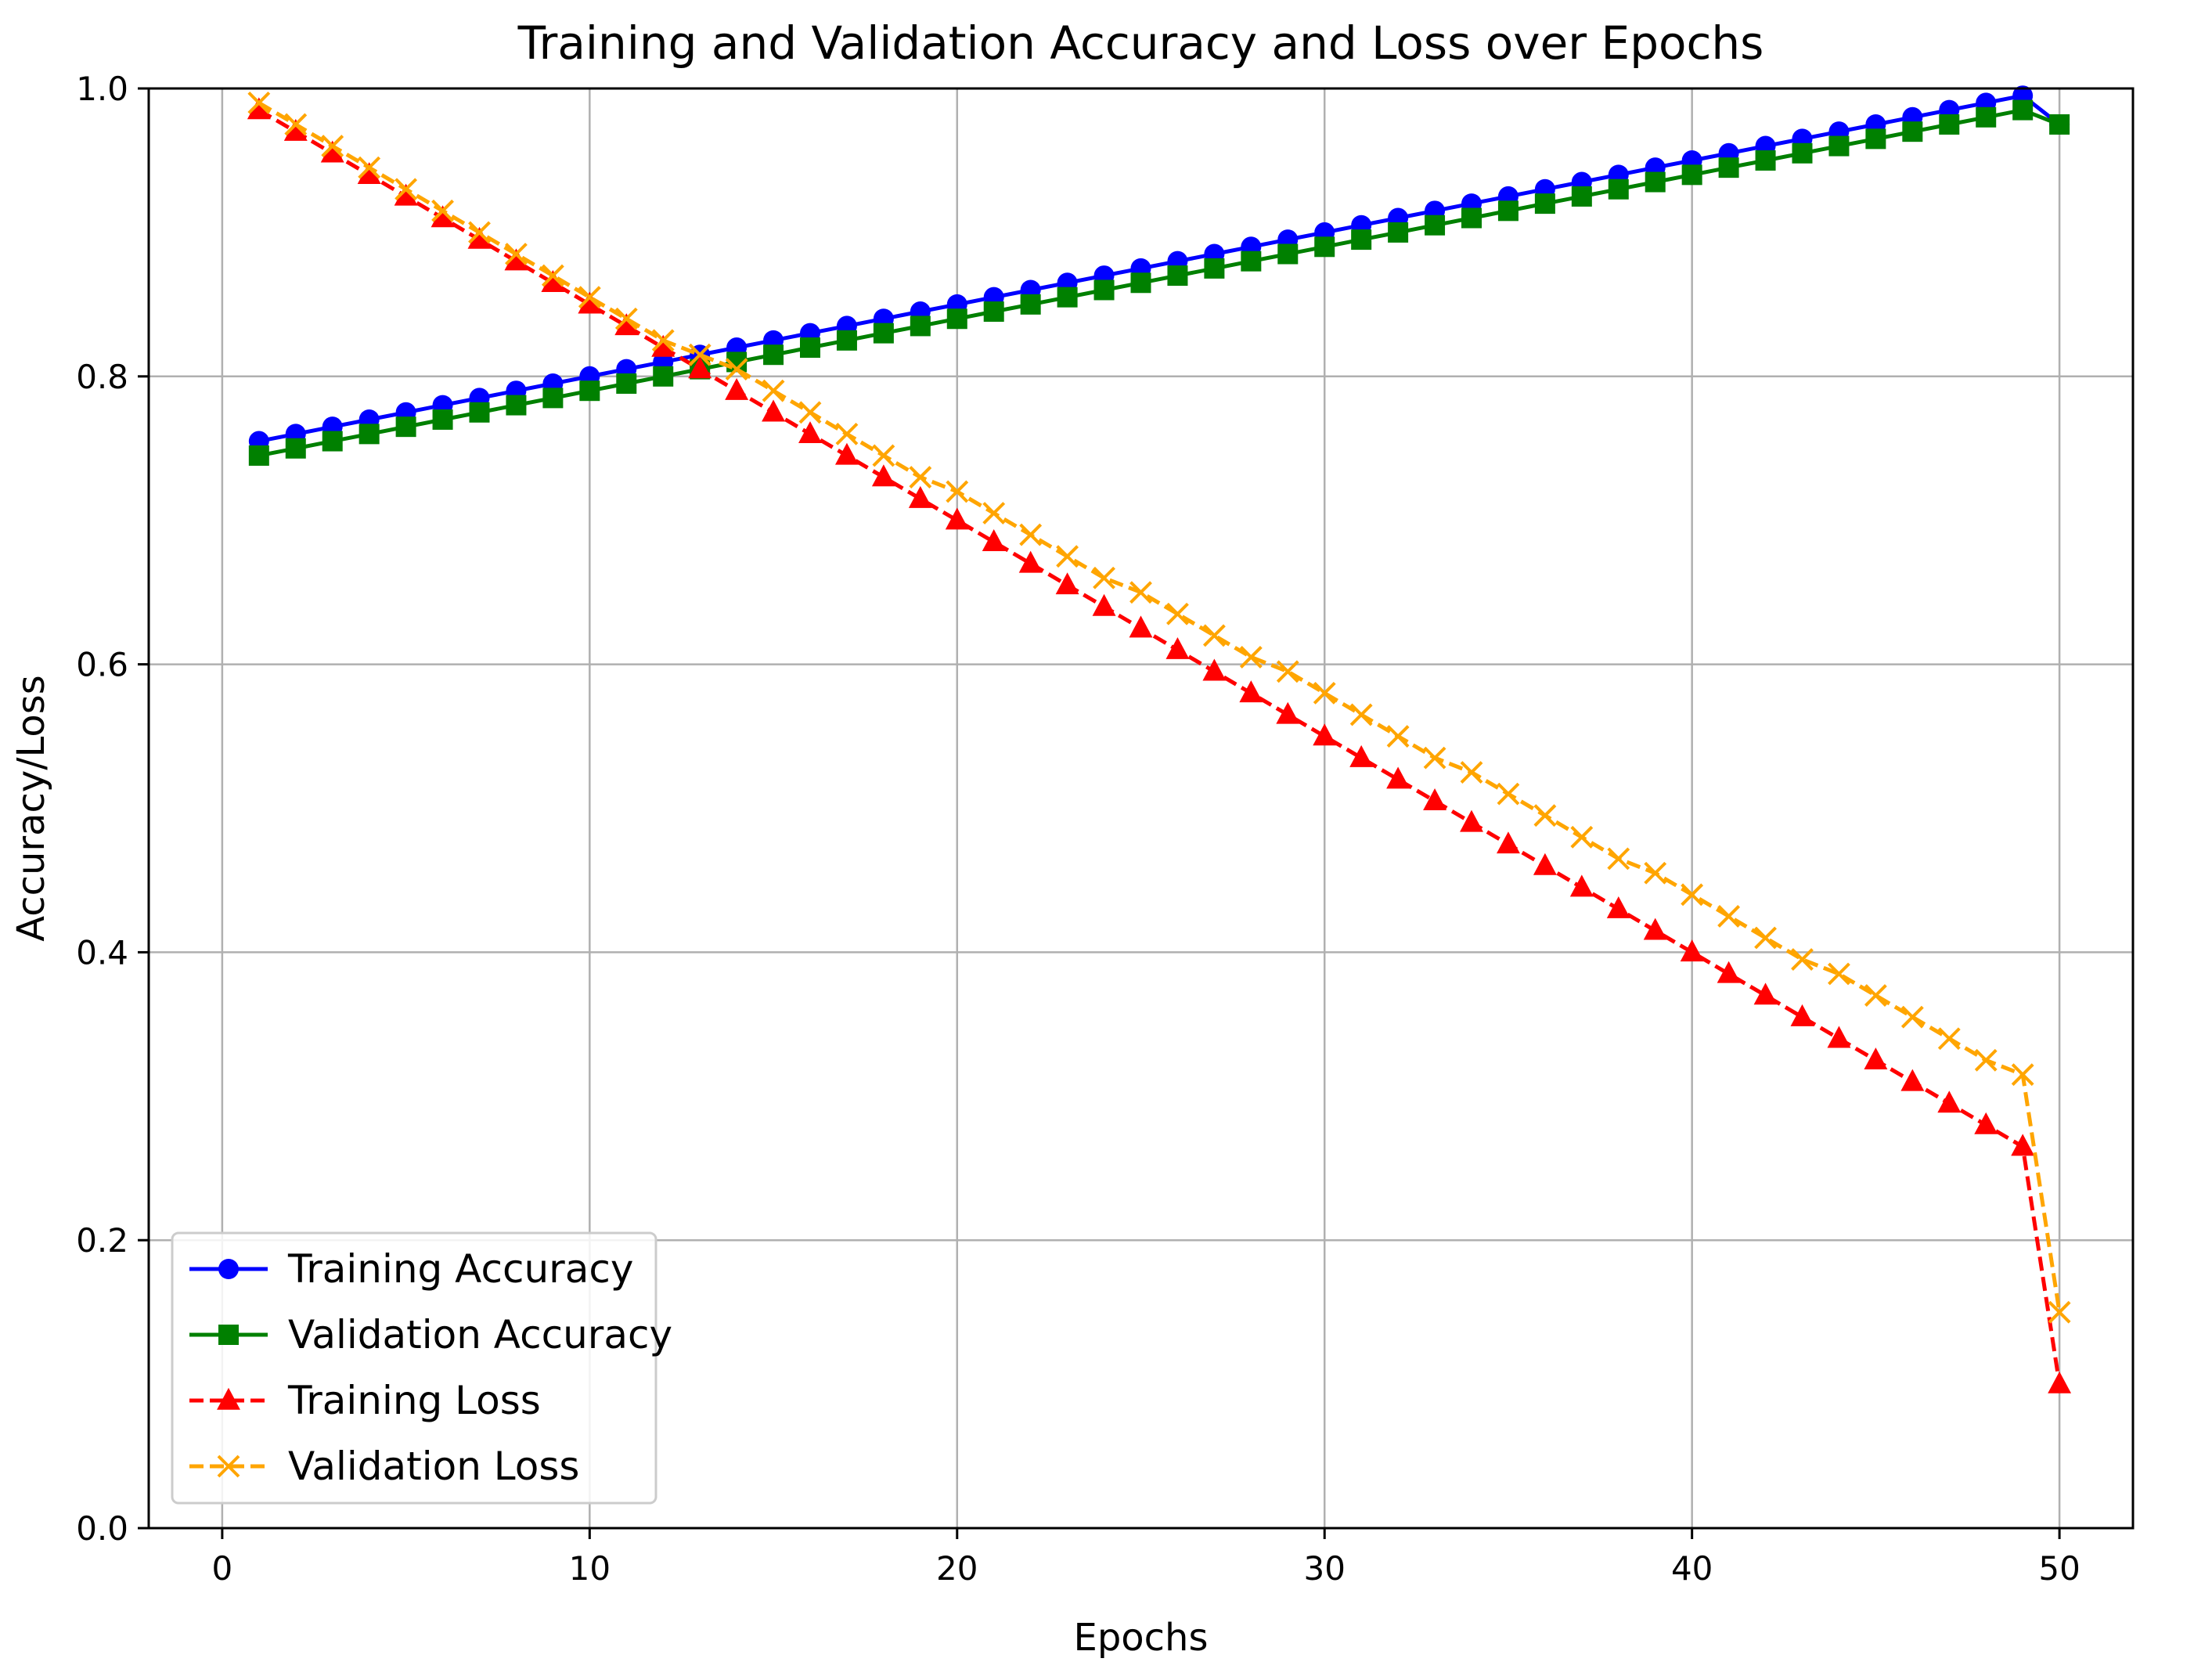 The image size is (2194, 1680). Describe the element at coordinates (480, 1334) in the screenshot. I see `legend-label-validation-accuracy: Validation Accuracy` at that location.